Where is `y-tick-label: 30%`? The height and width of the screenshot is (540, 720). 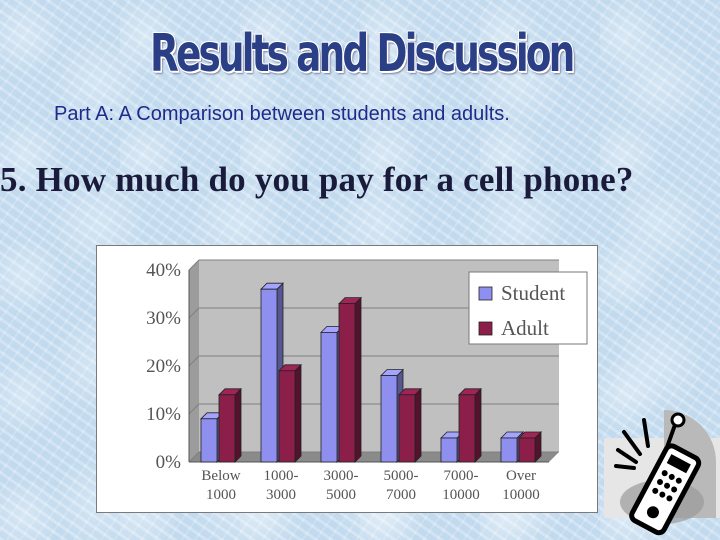 y-tick-label: 30% is located at coordinates (163, 318).